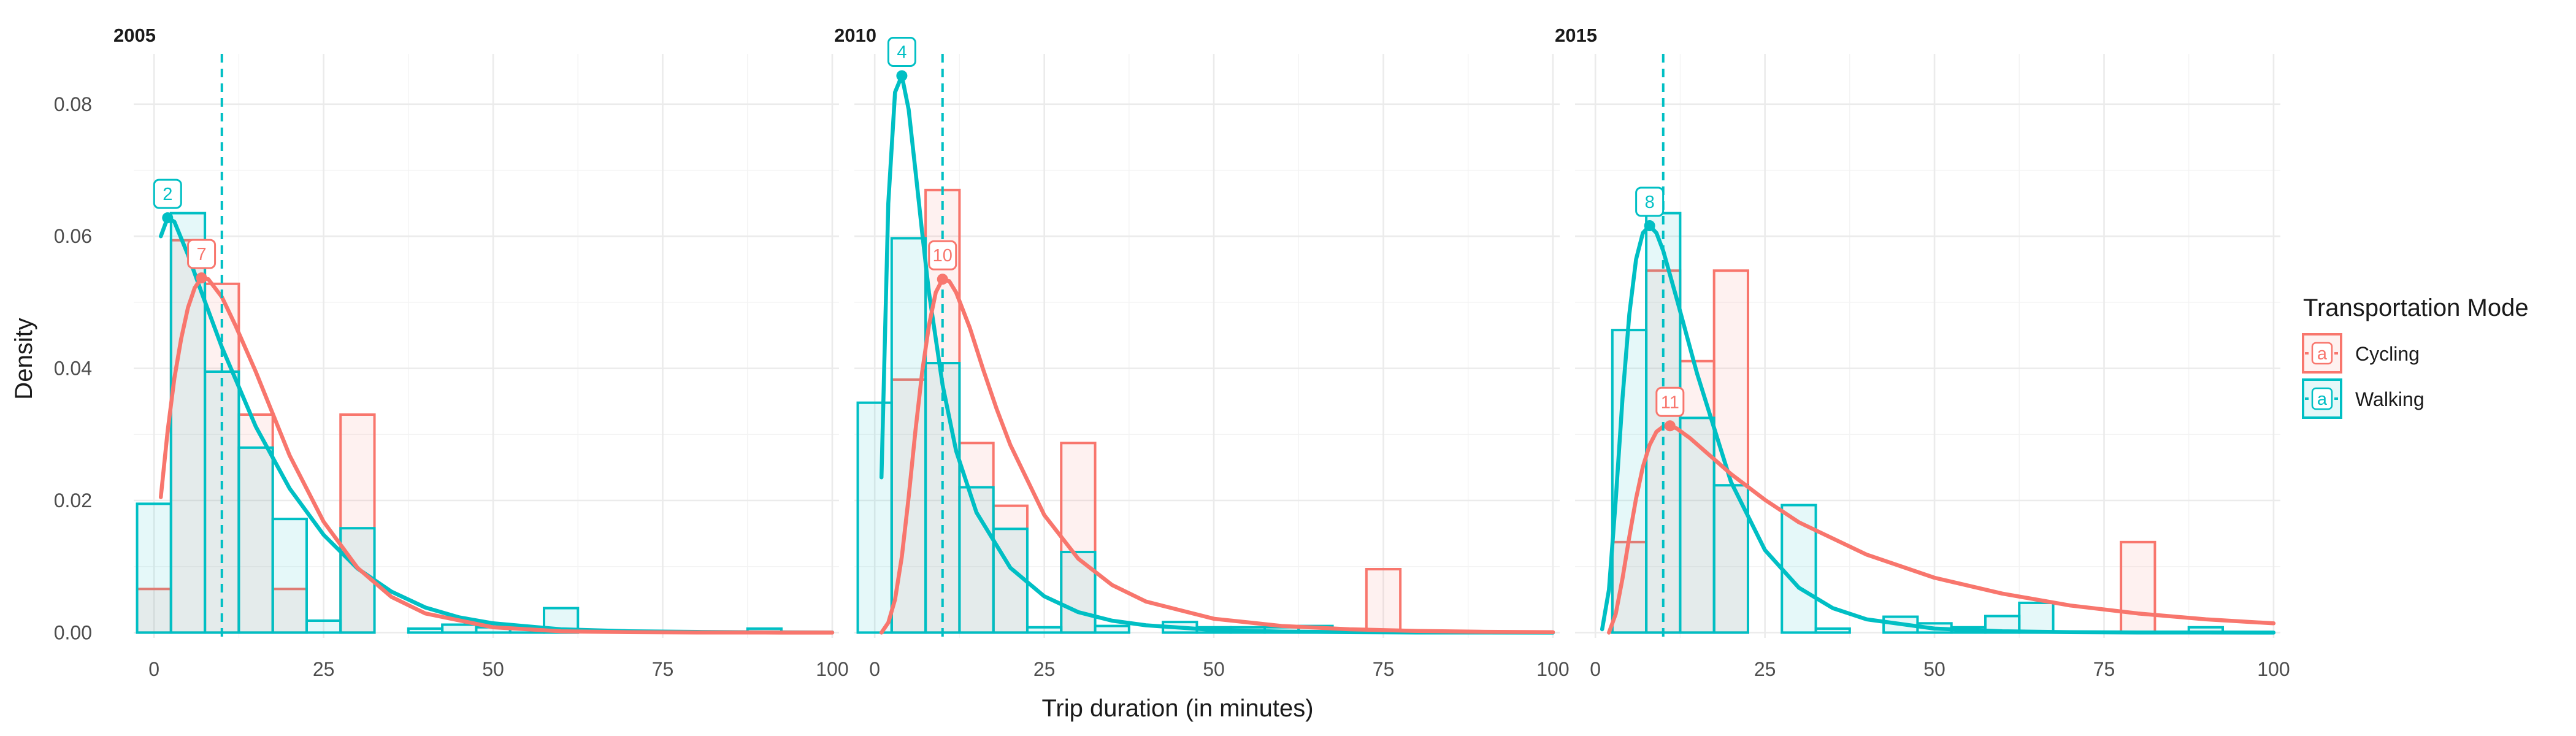  I want to click on density-curve-walking, so click(1938, 429).